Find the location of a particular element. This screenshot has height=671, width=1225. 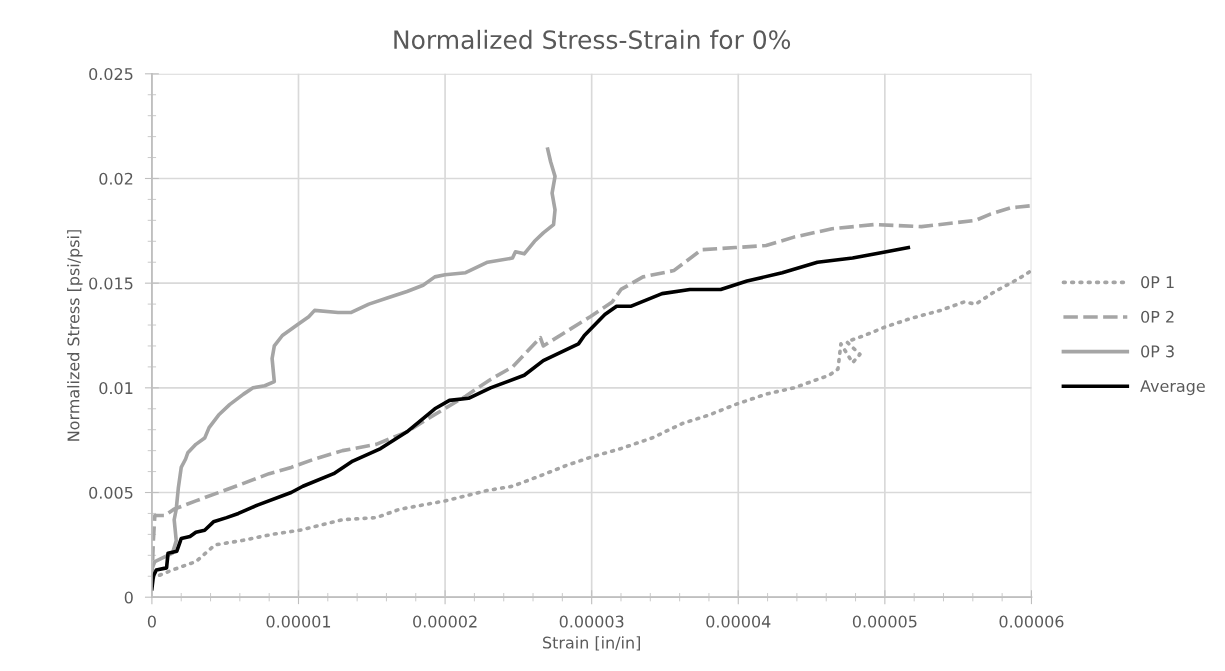

y-tick-label: 0.025 is located at coordinates (111, 74).